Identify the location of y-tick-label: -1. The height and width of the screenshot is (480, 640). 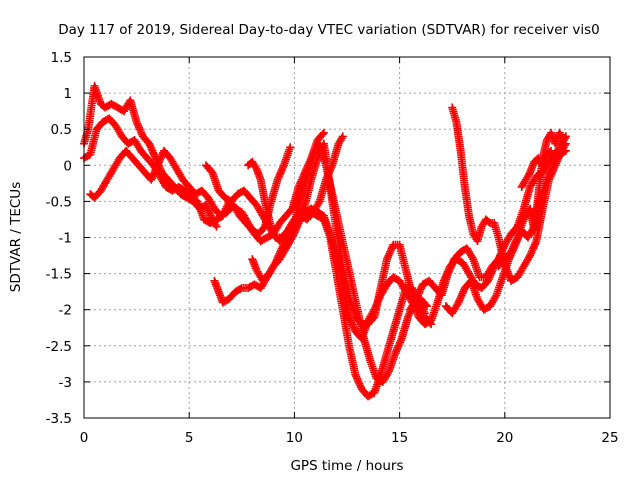
(65, 239).